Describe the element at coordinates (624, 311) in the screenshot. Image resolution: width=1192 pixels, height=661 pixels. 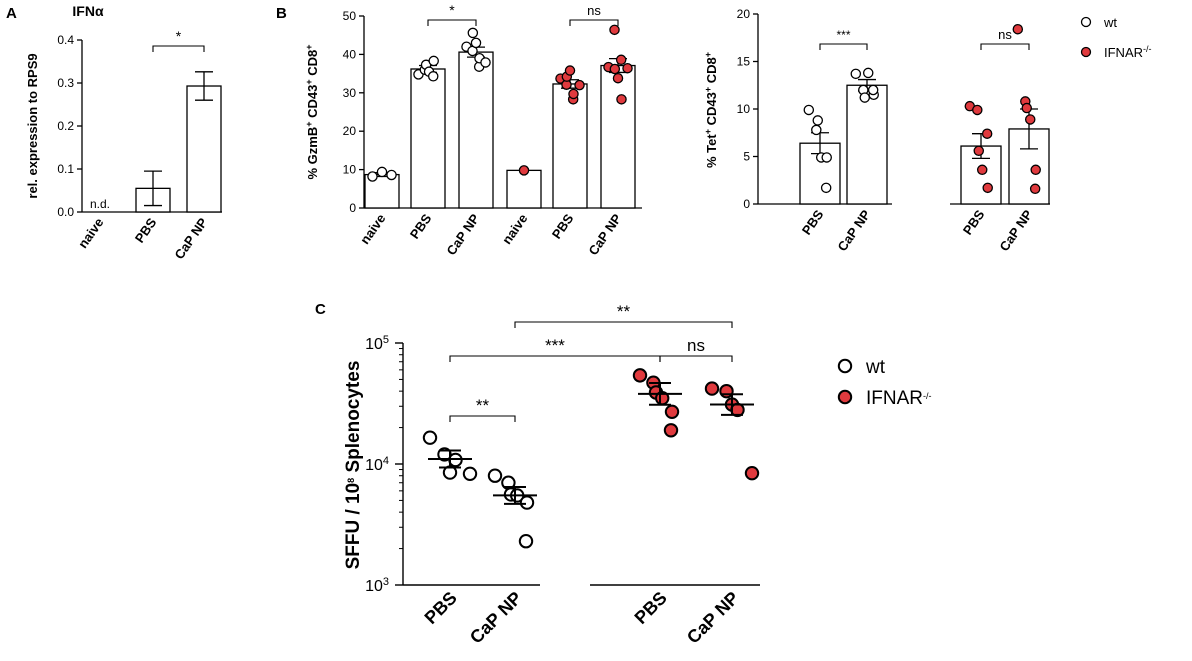
I see `sig-d4-label: **` at that location.